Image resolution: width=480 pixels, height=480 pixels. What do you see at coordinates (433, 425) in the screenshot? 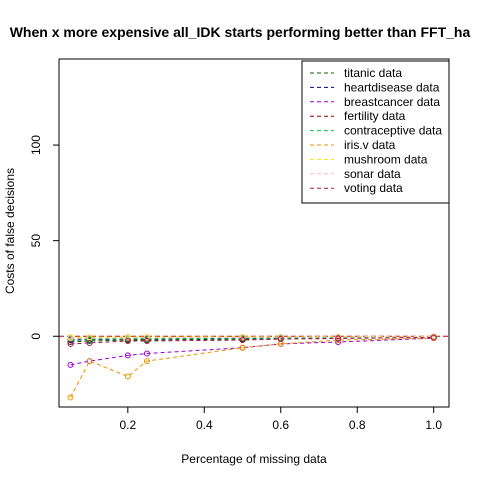
I see `x-tick-label: 1.0` at bounding box center [433, 425].